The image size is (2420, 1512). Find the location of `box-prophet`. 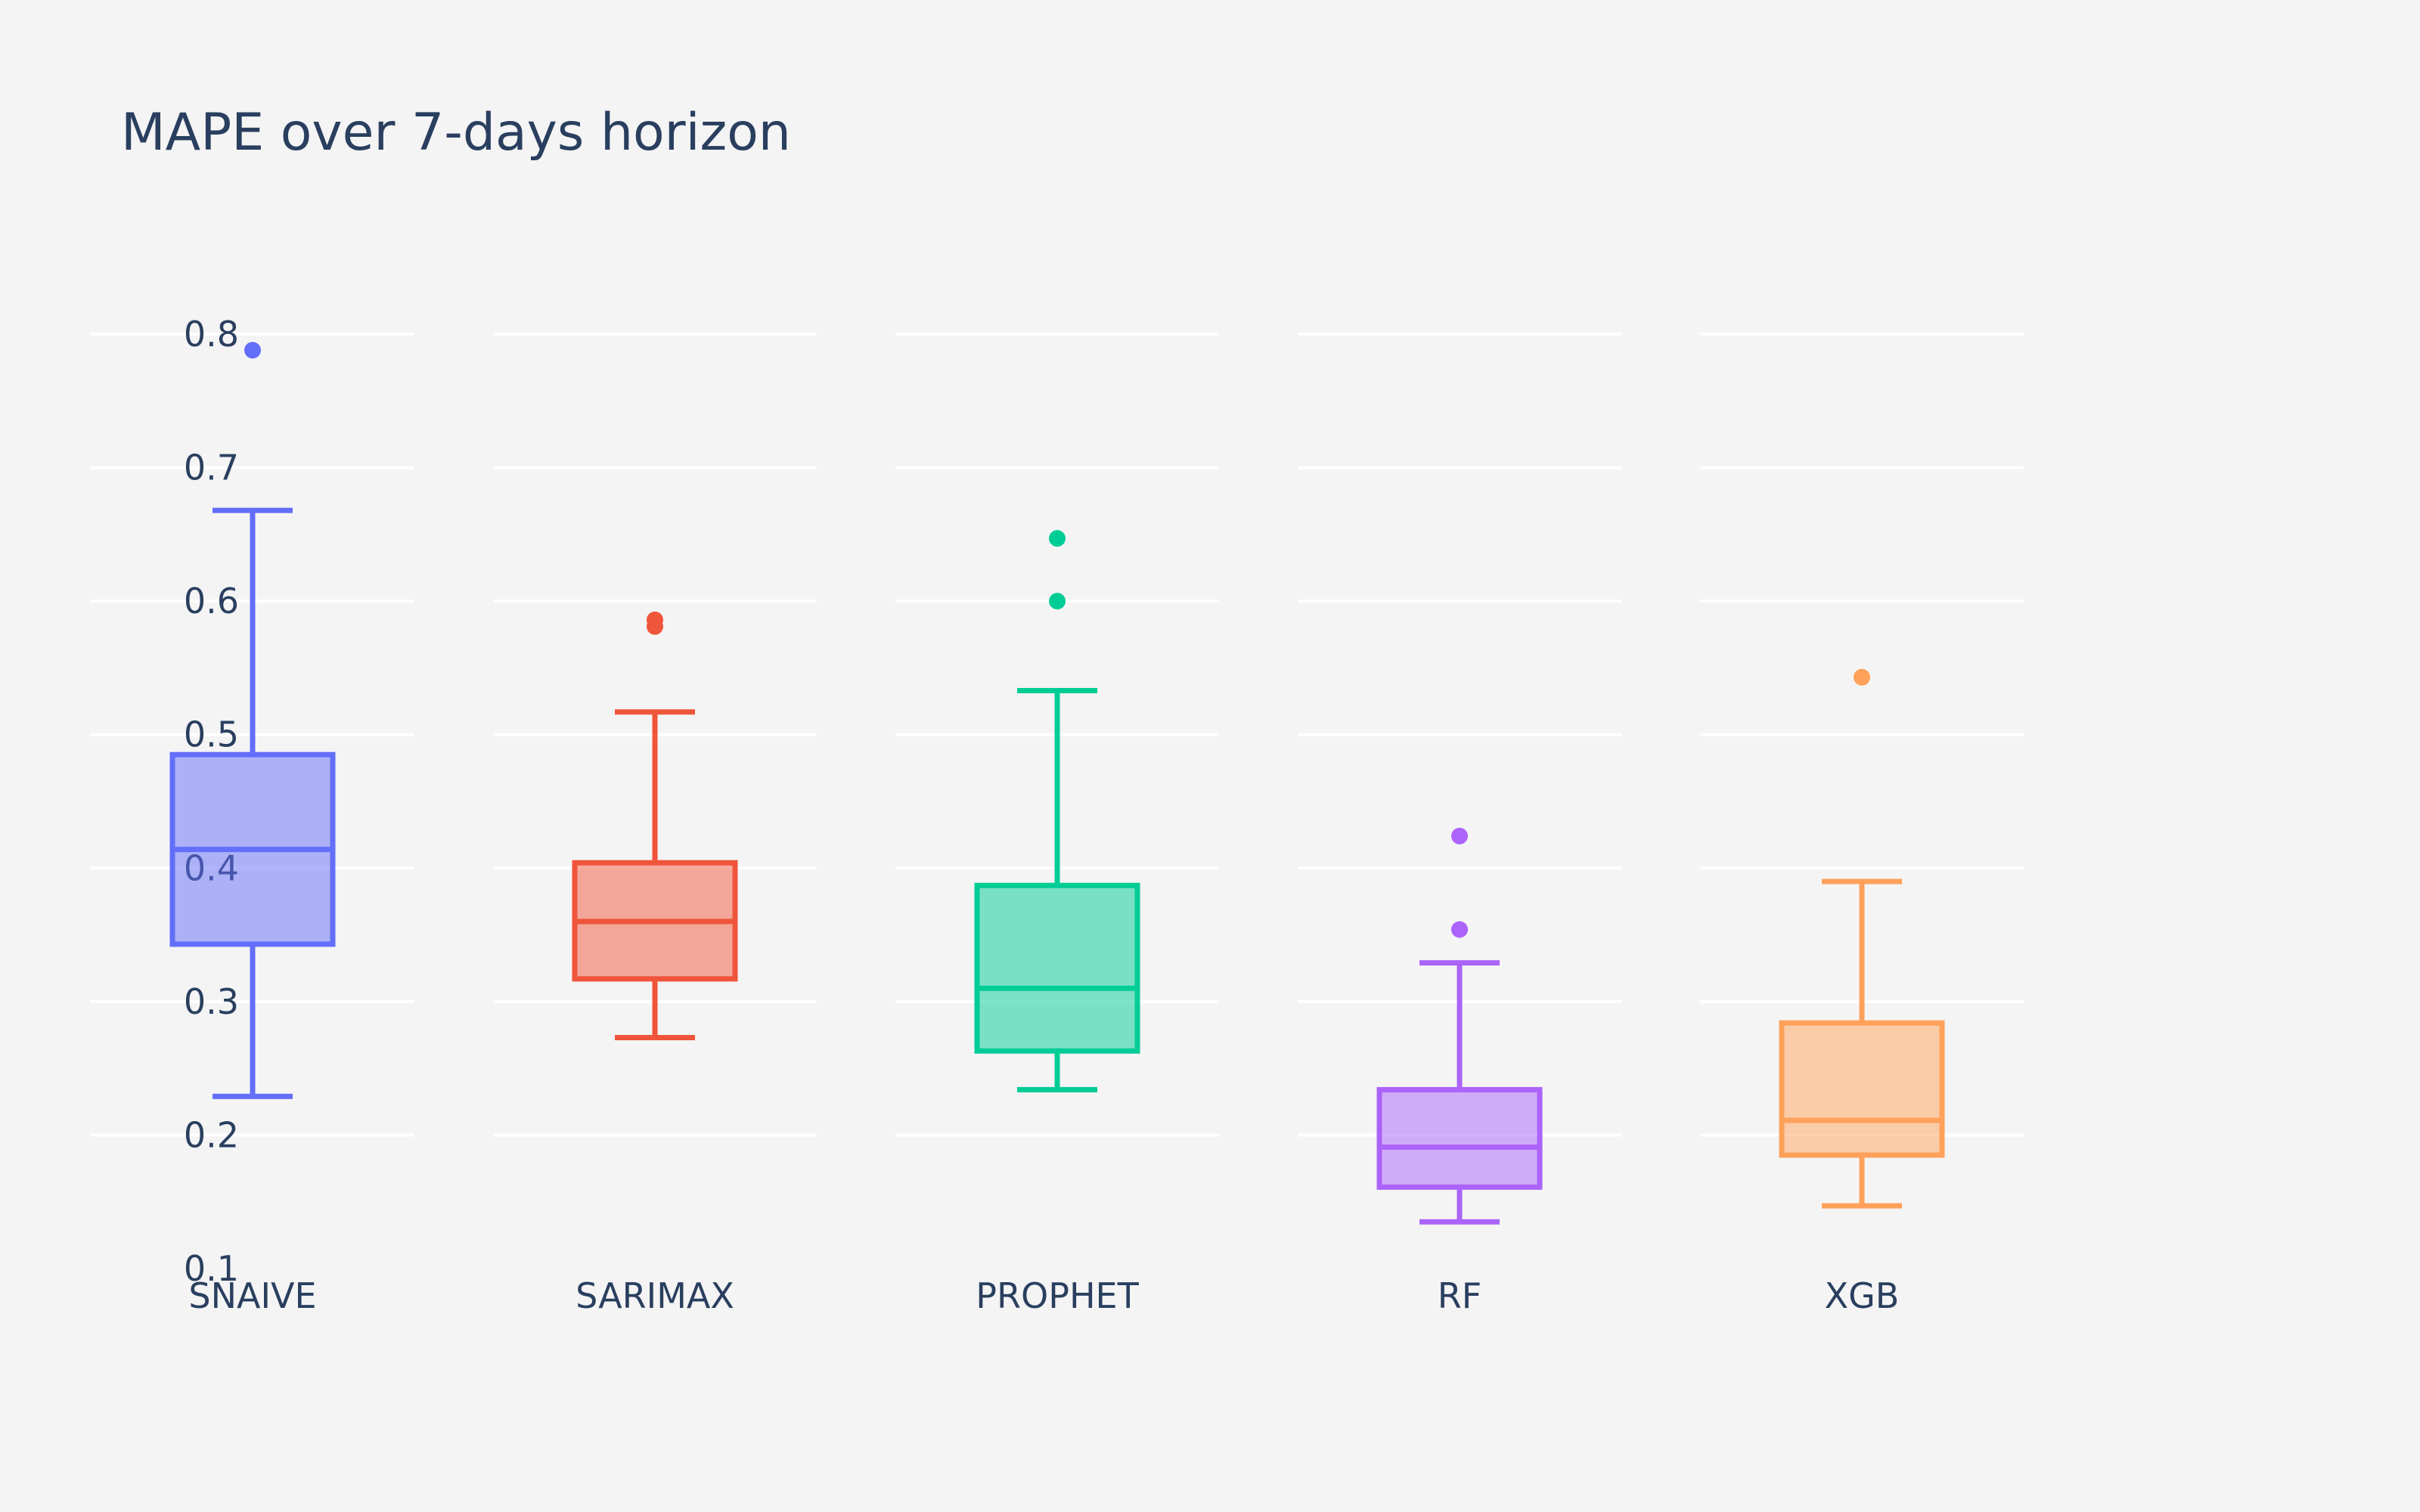

box-prophet is located at coordinates (1057, 811).